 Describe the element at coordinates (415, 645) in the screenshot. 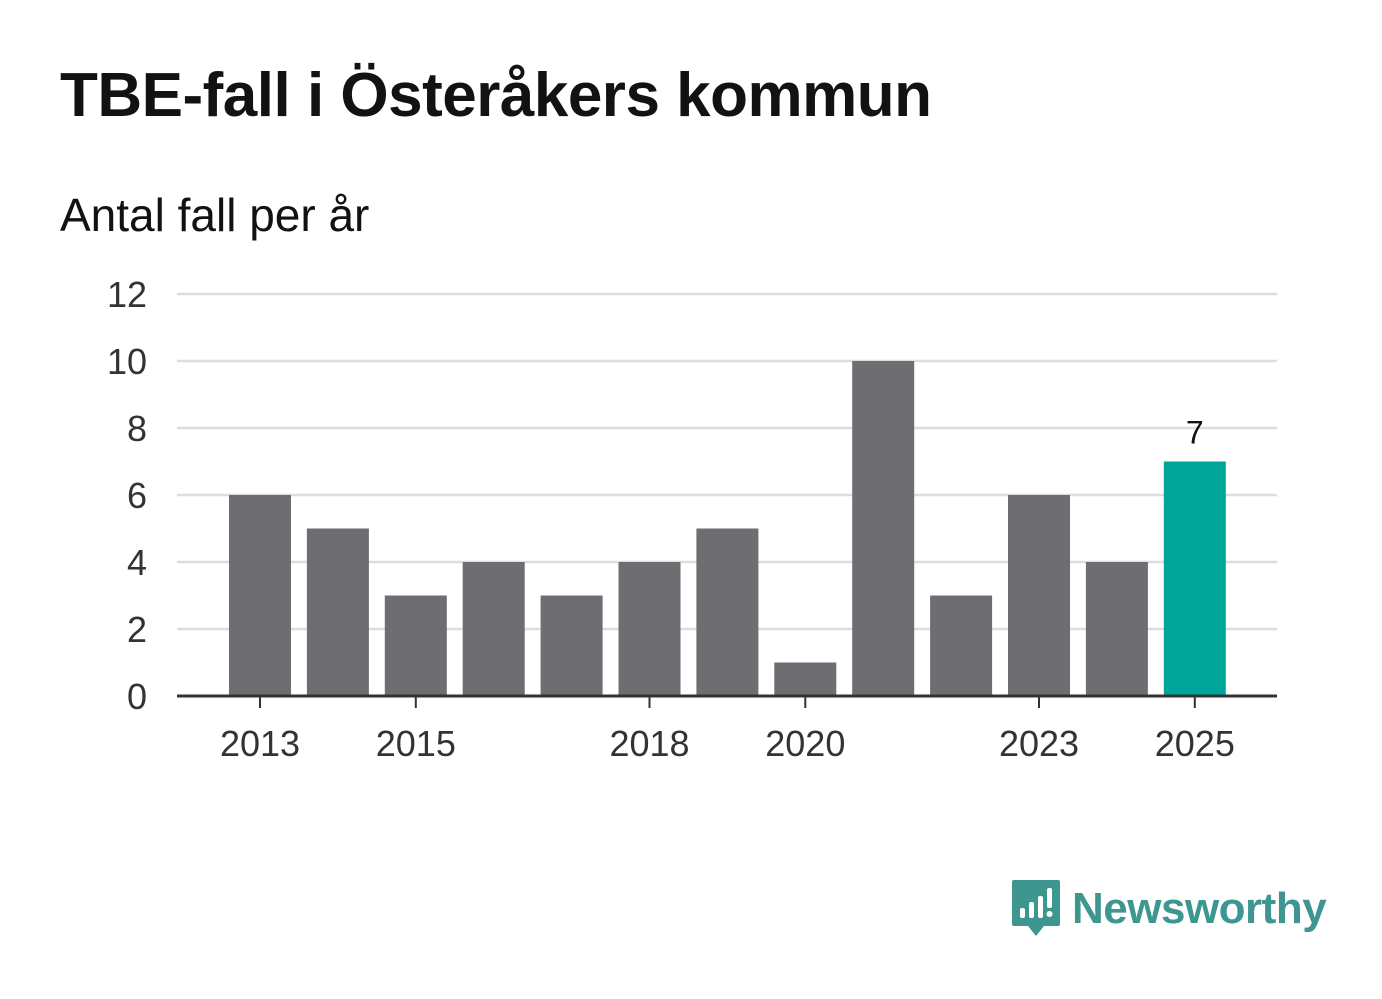

I see `bar-2015` at that location.